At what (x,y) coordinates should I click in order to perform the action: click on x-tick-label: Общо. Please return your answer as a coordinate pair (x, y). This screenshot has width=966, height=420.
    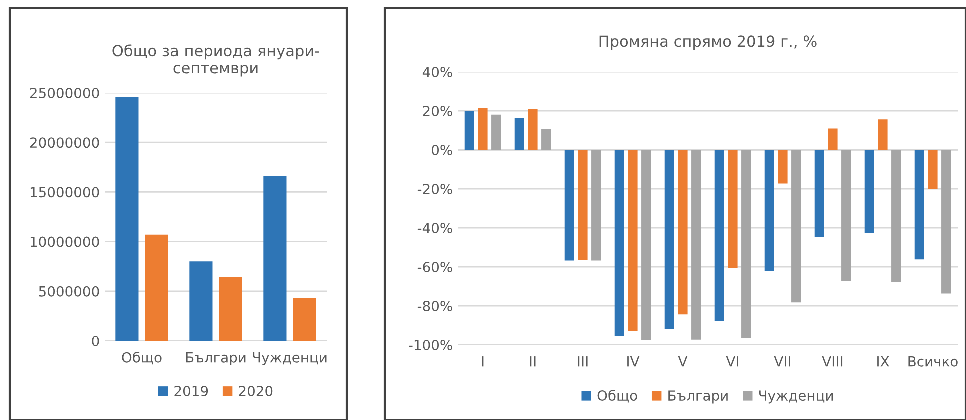
    Looking at the image, I should click on (142, 358).